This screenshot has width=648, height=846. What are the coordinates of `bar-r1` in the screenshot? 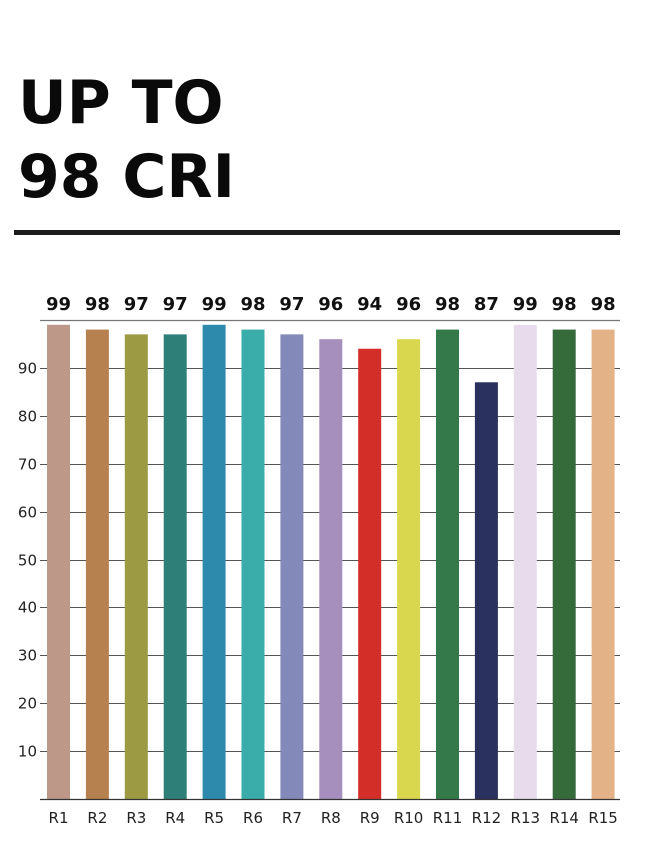 It's located at (58, 561).